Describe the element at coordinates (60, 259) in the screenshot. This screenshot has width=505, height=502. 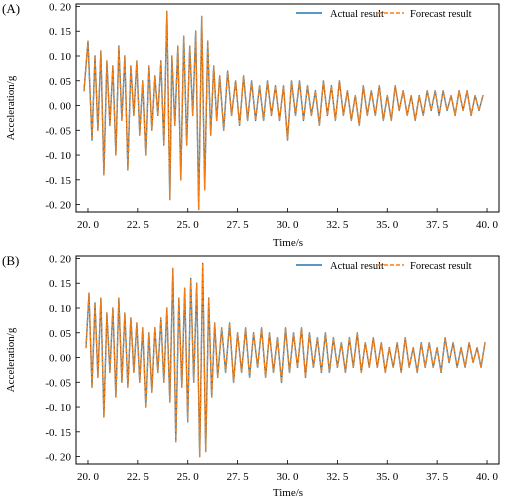
I see `panel-b-y-tick-label: 0. 20` at that location.